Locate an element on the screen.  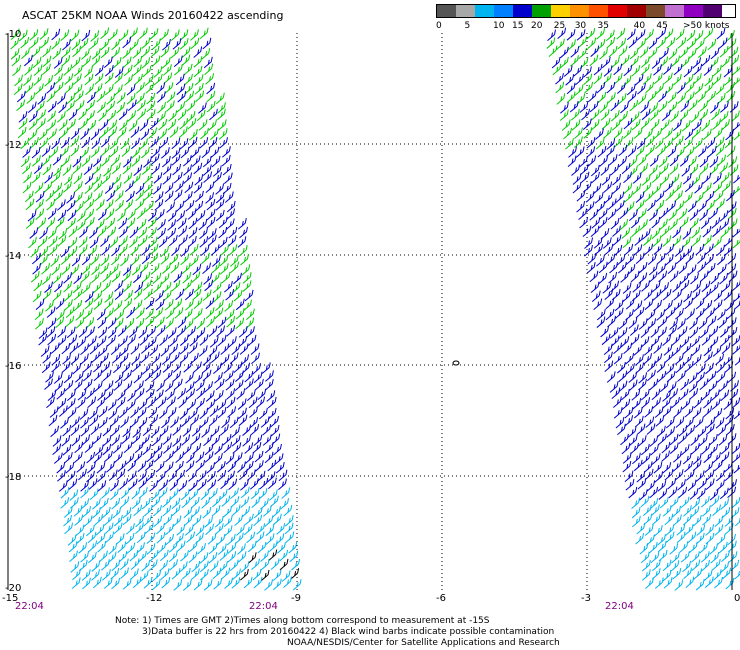
color-scale-swatches is located at coordinates (586, 11).